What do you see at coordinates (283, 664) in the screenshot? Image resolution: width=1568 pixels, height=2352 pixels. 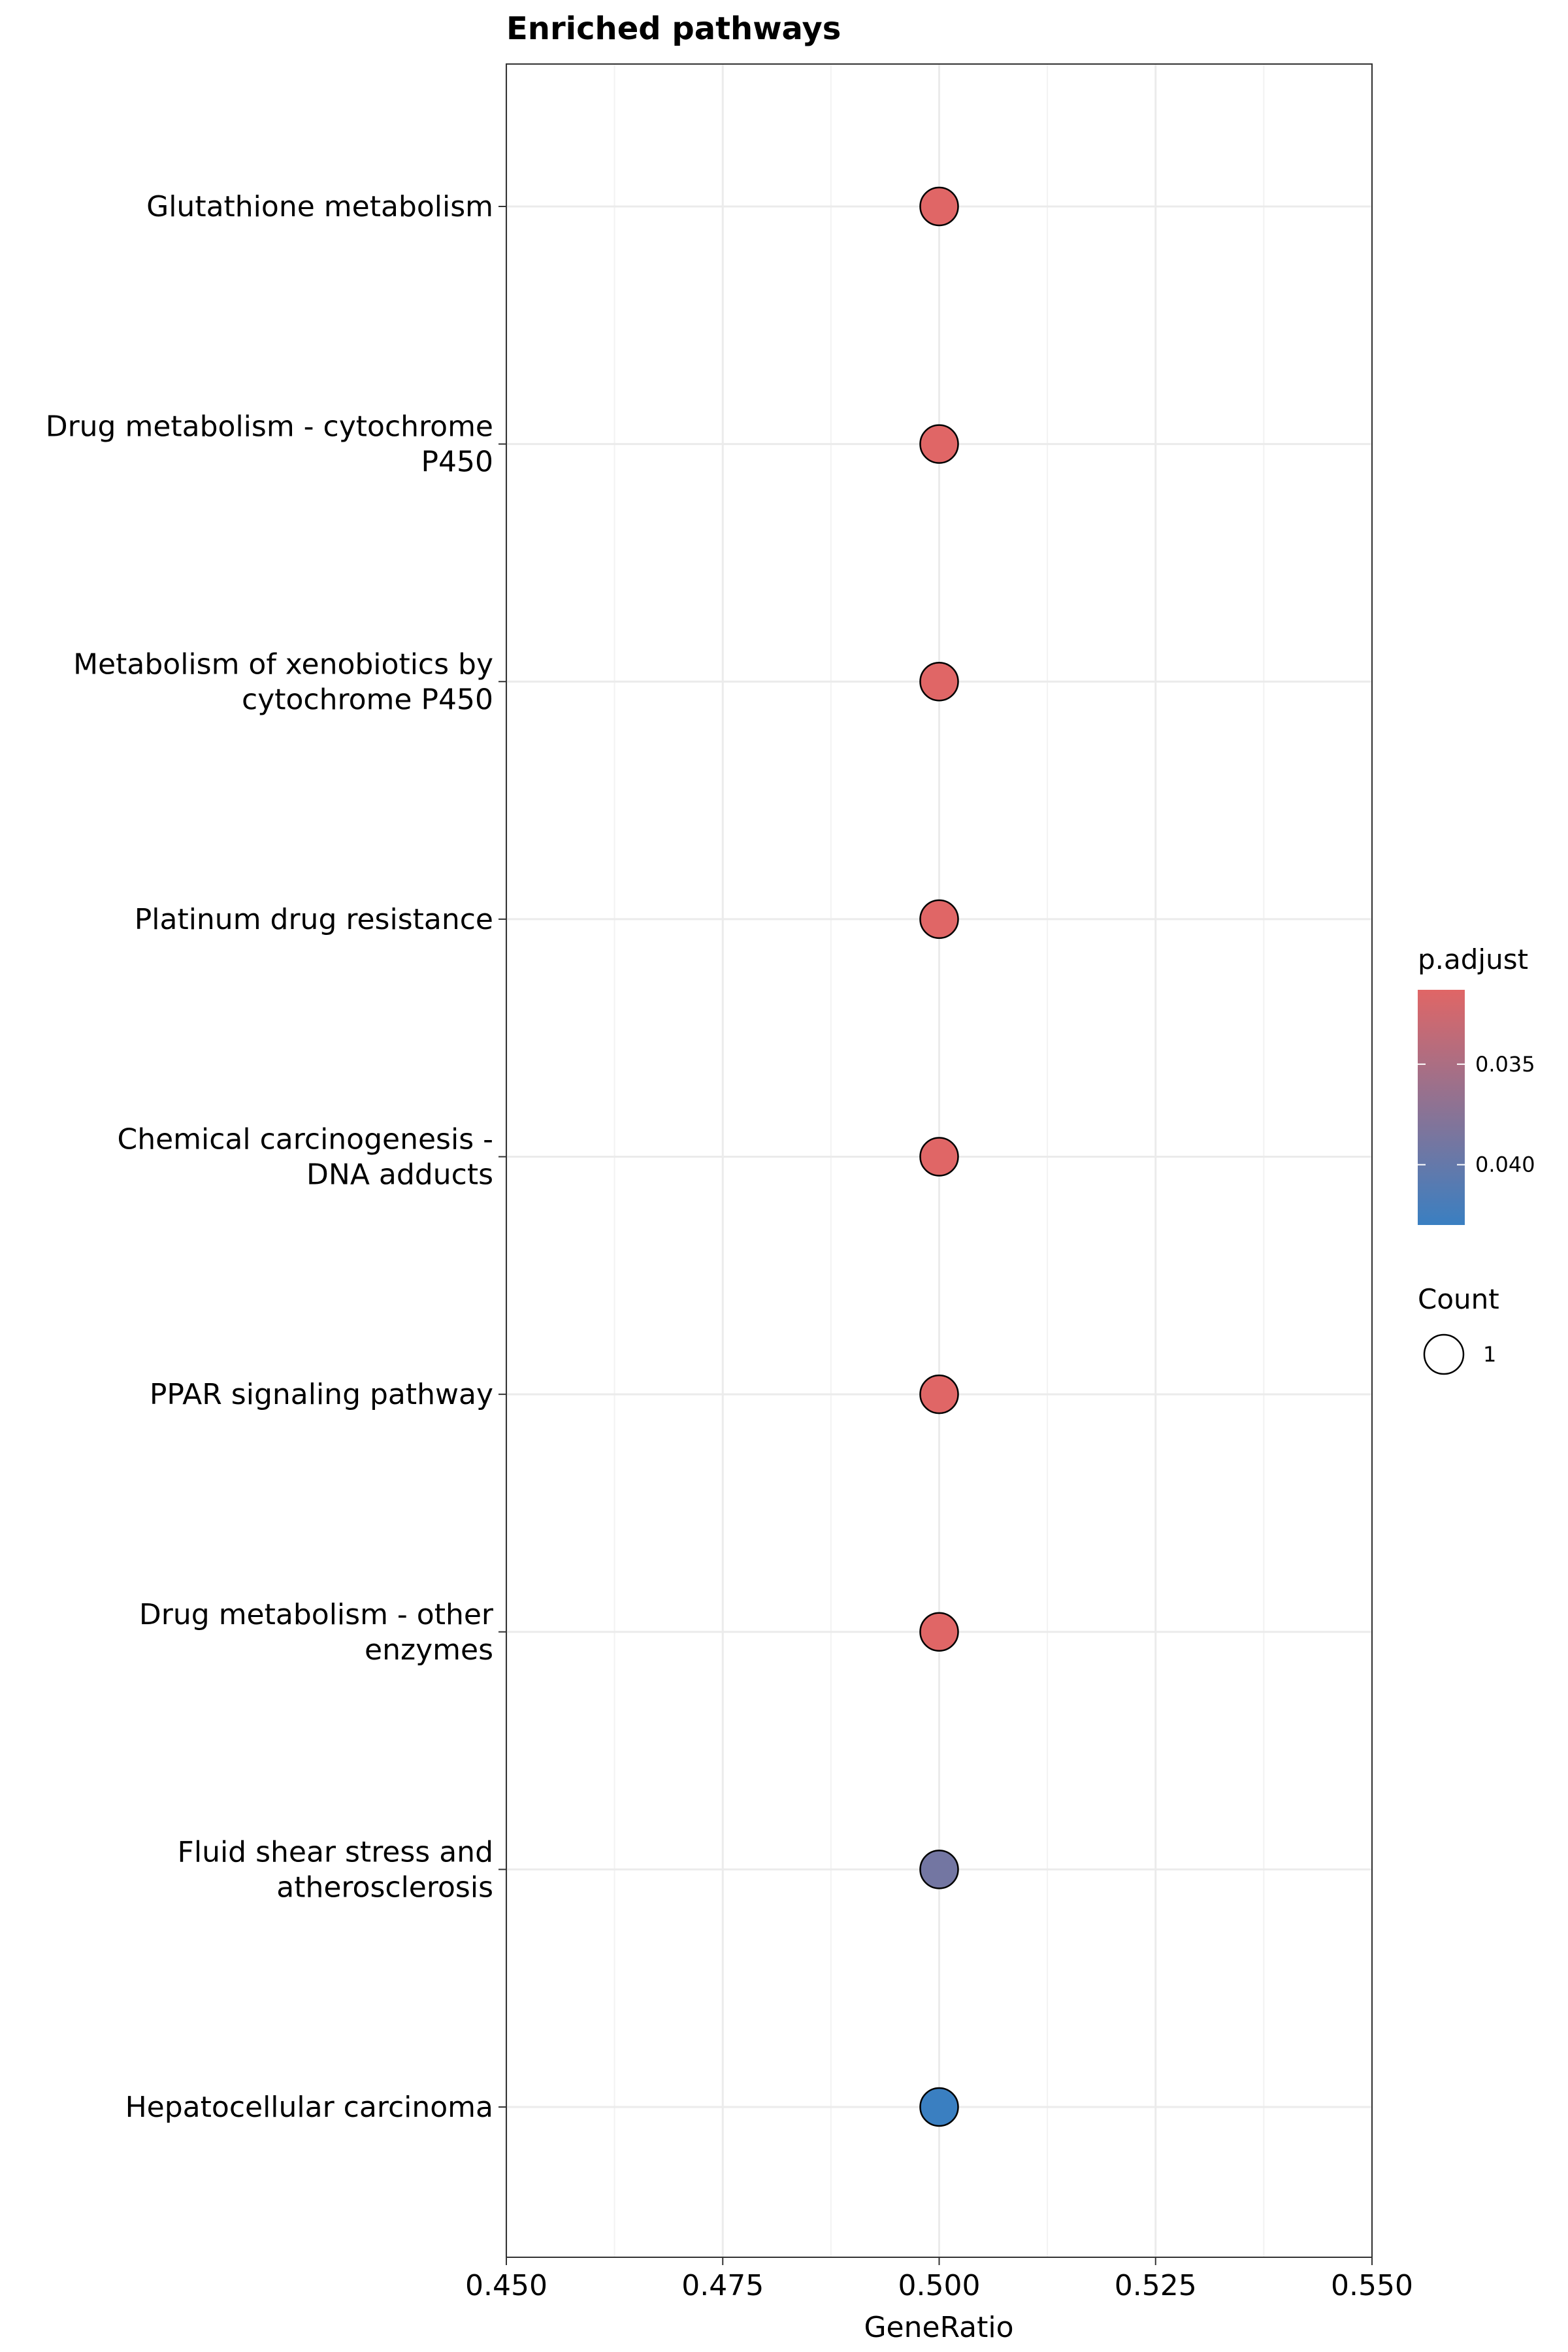 I see `y-tick-label: Metabolism of xenobiotics by` at bounding box center [283, 664].